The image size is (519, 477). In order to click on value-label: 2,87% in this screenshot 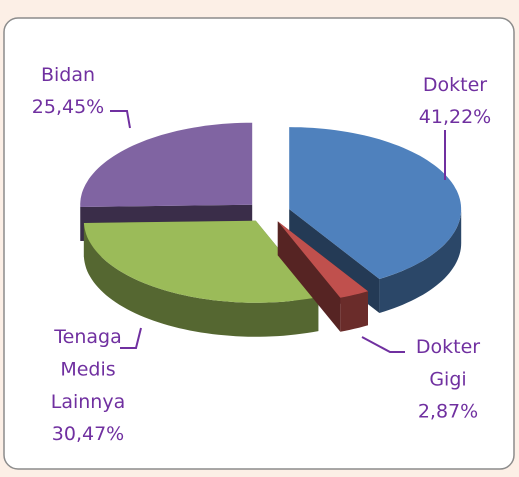, I will do `click(448, 412)`.